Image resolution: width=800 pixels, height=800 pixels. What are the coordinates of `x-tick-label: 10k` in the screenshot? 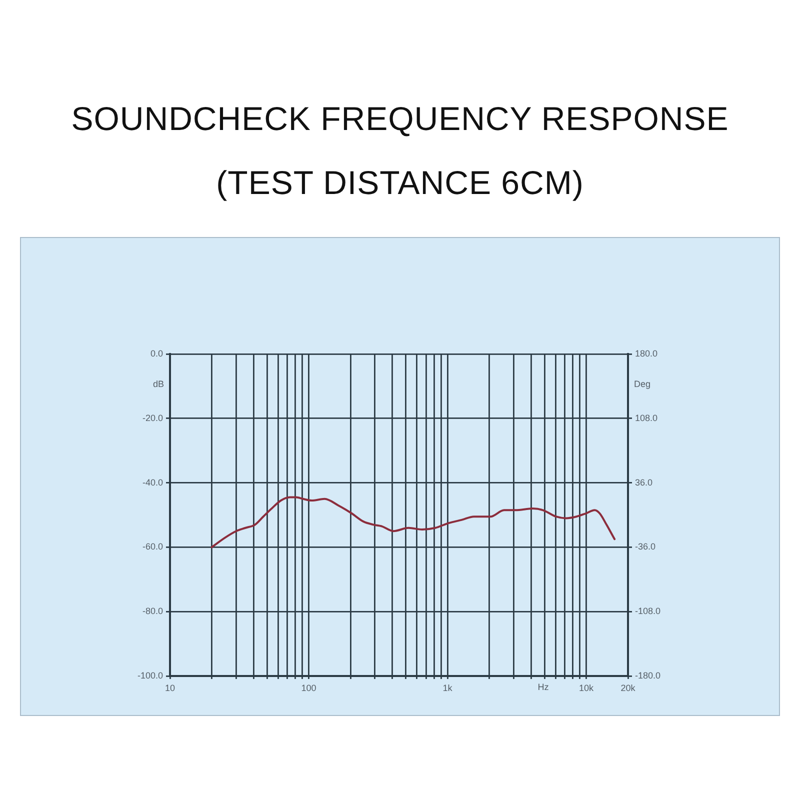 It's located at (586, 687).